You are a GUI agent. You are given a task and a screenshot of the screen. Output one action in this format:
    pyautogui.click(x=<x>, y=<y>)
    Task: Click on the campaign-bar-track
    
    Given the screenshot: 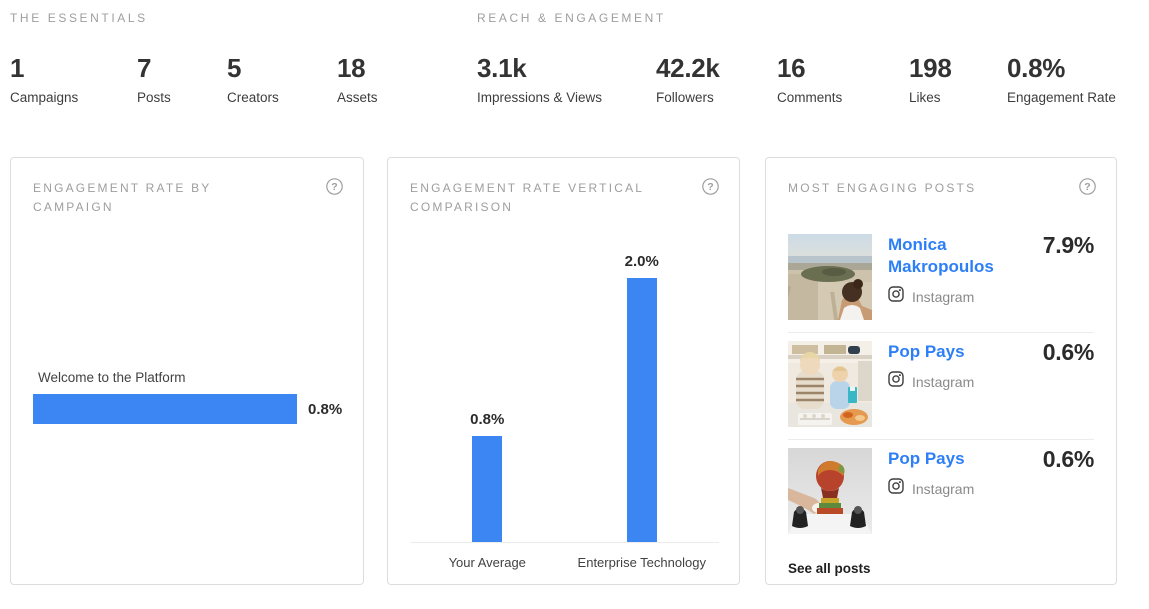 What is the action you would take?
    pyautogui.click(x=165, y=409)
    